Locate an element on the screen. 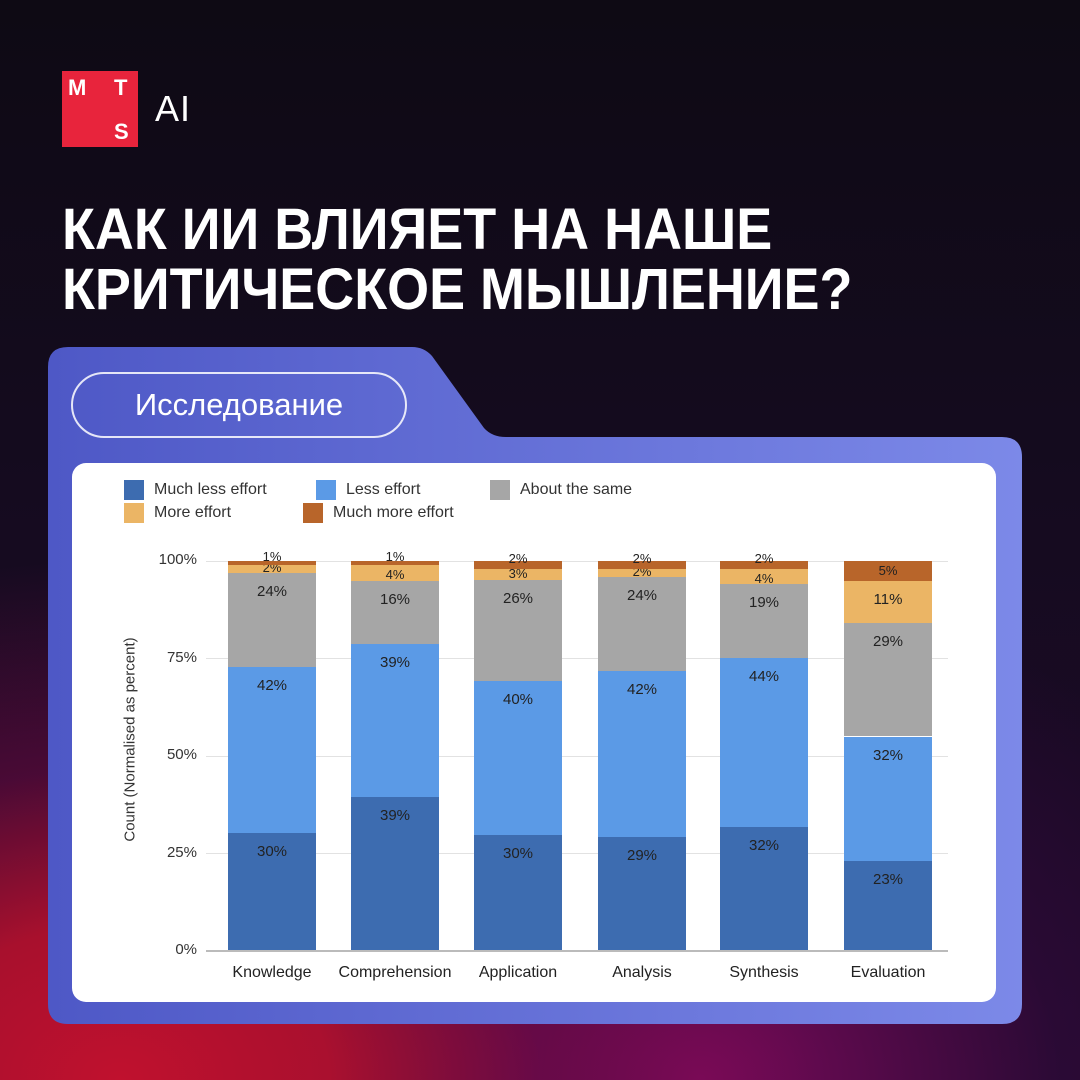  legend-label: Much less effort is located at coordinates (210, 489).